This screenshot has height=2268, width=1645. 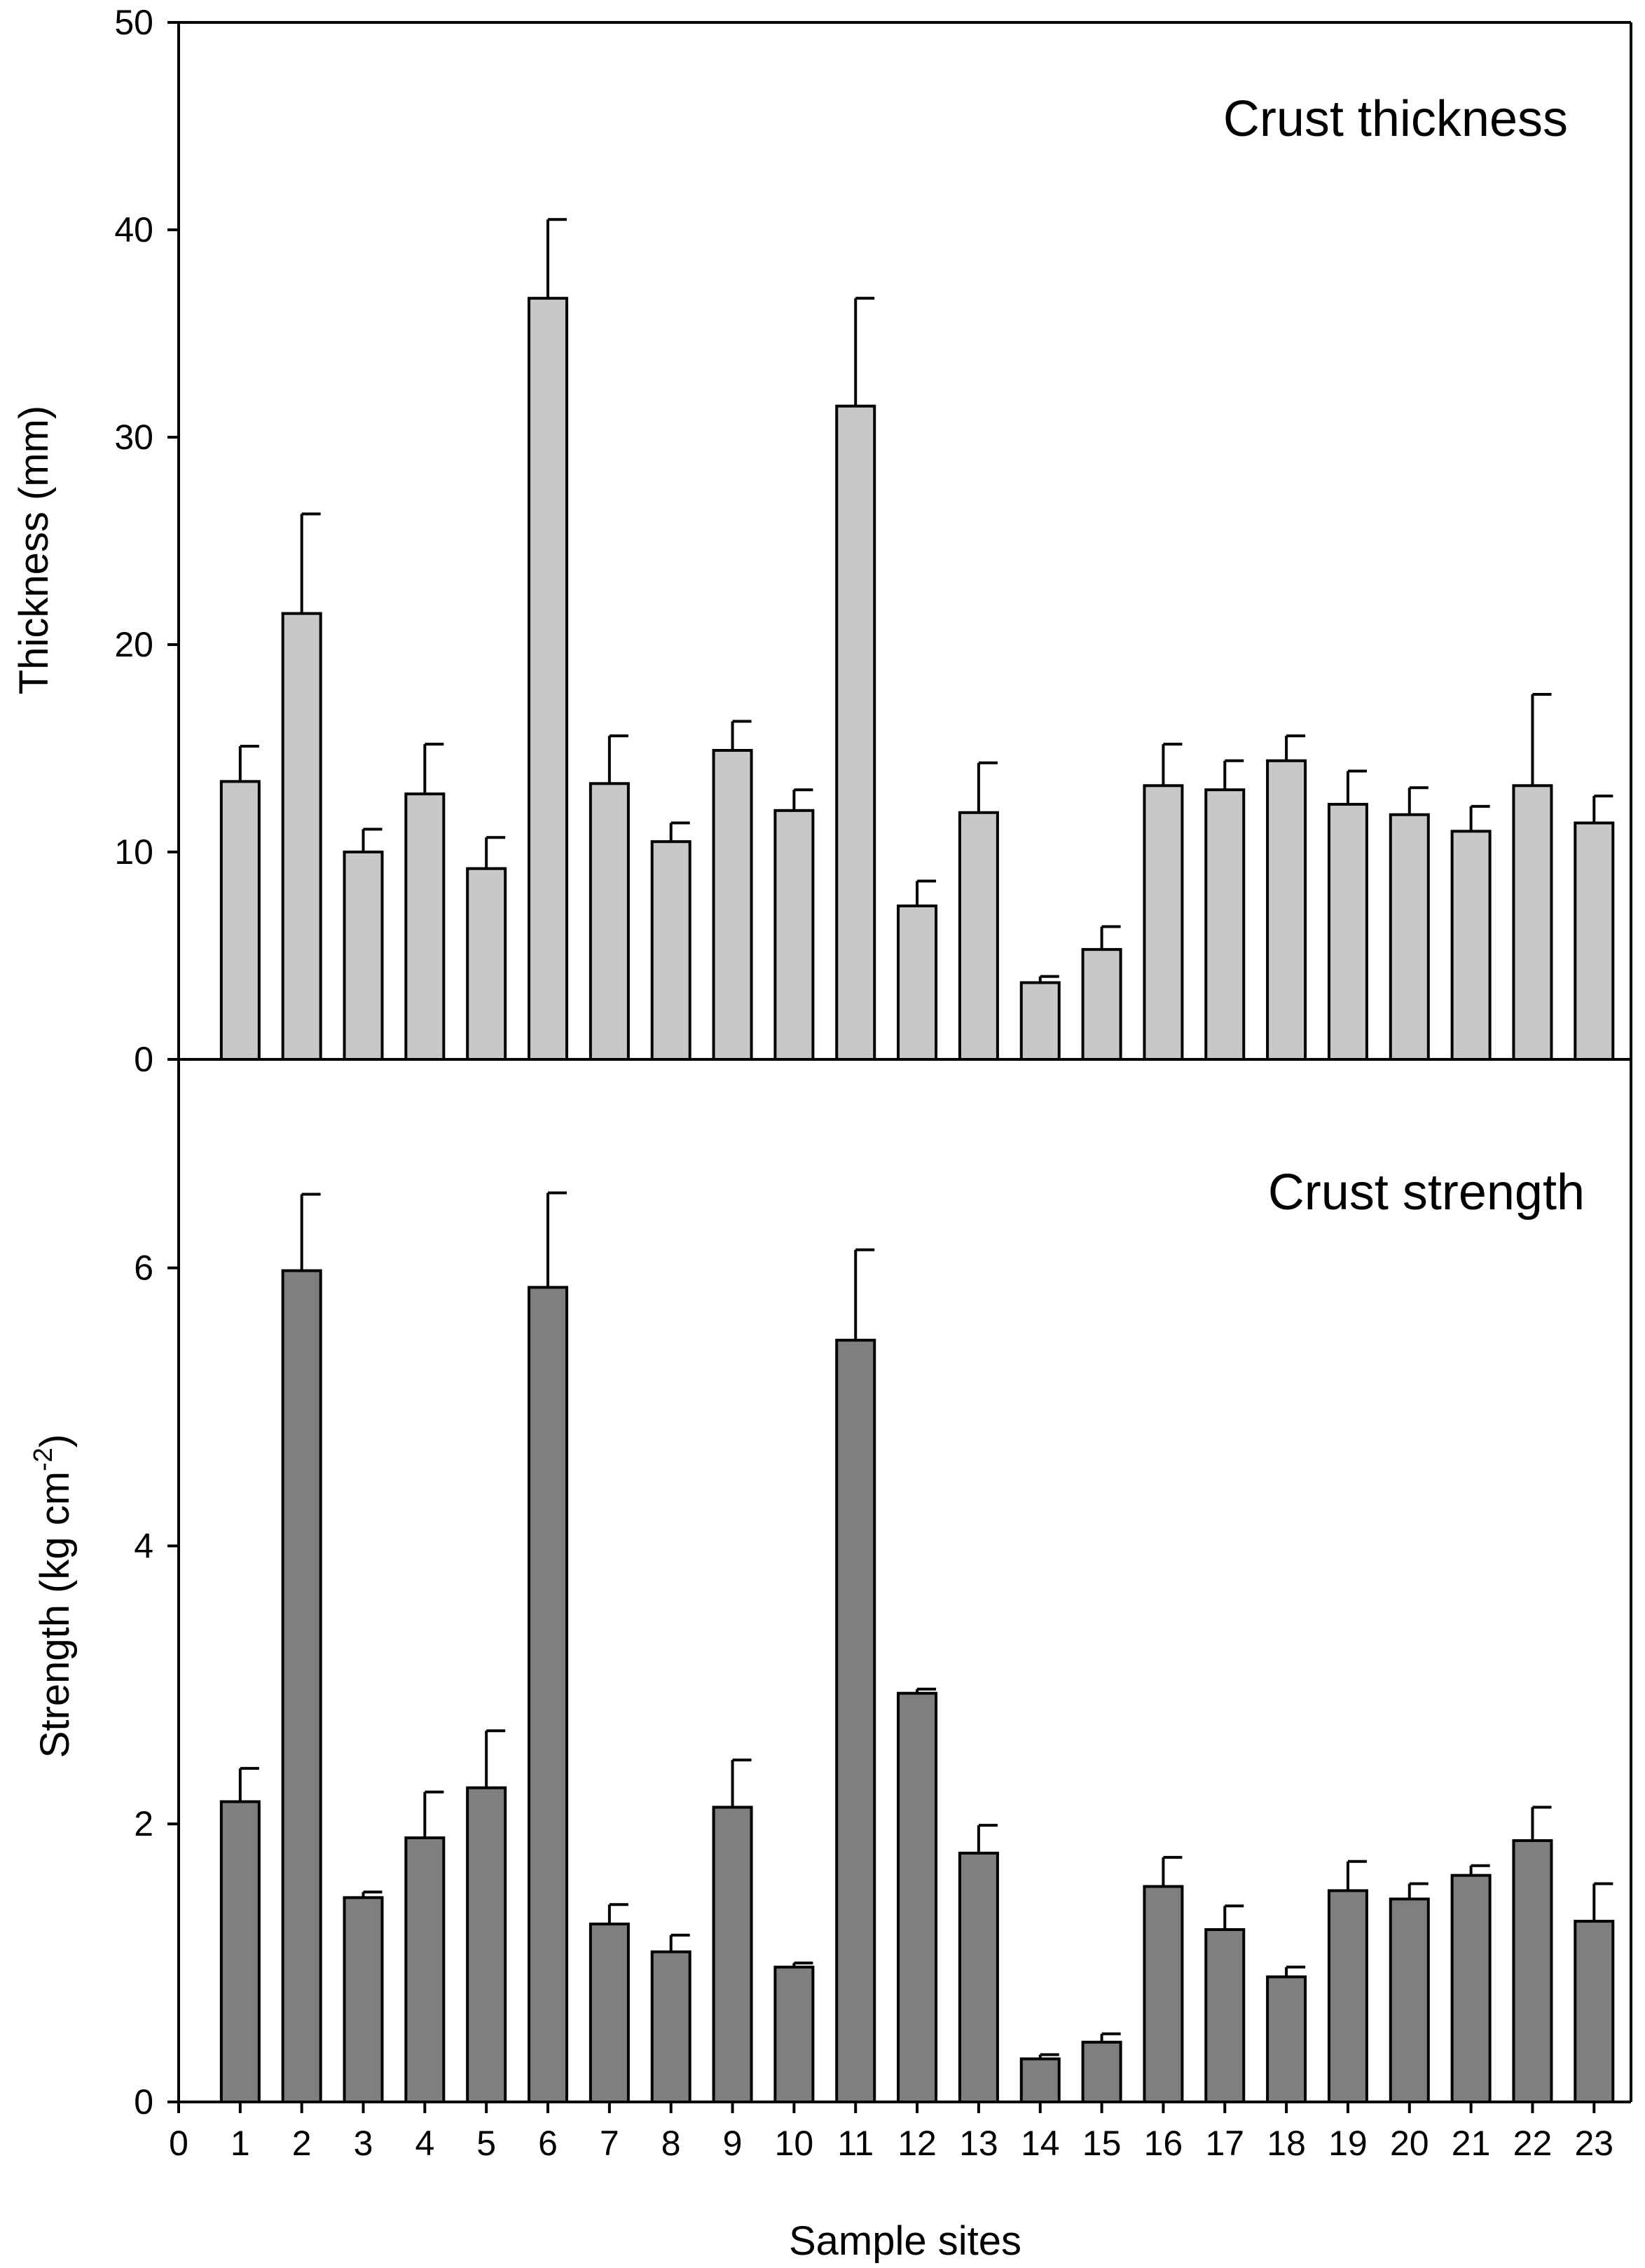 I want to click on x-axis-title: Sample sites, so click(x=905, y=2241).